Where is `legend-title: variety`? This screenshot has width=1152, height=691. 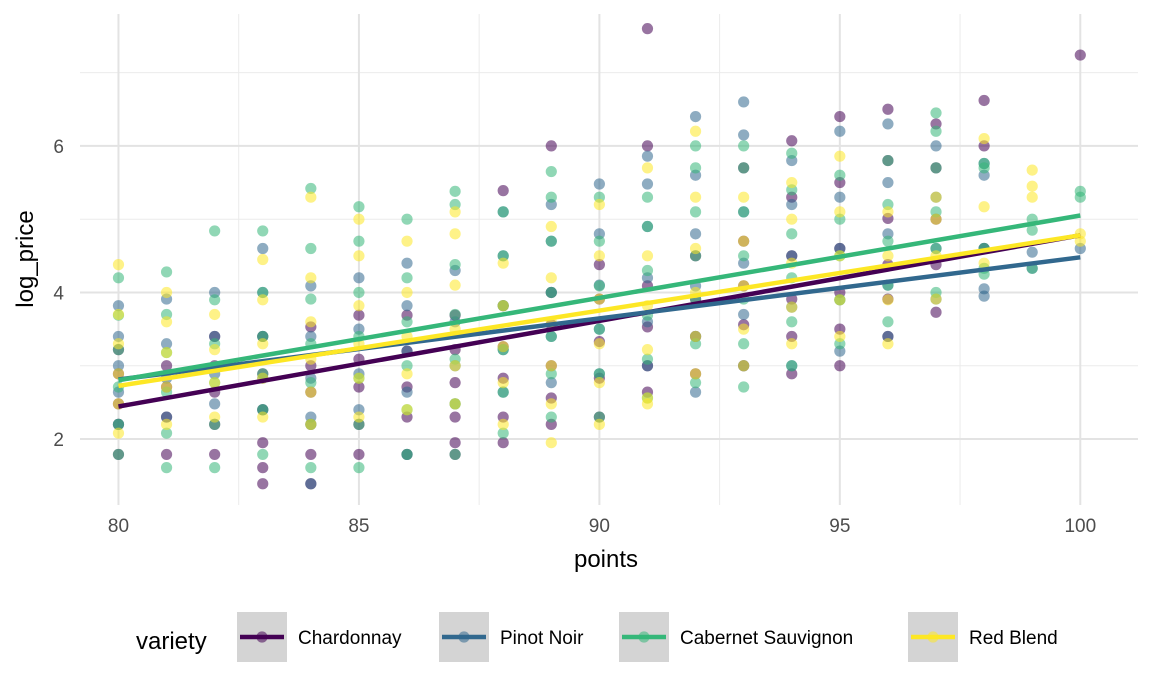 legend-title: variety is located at coordinates (171, 641).